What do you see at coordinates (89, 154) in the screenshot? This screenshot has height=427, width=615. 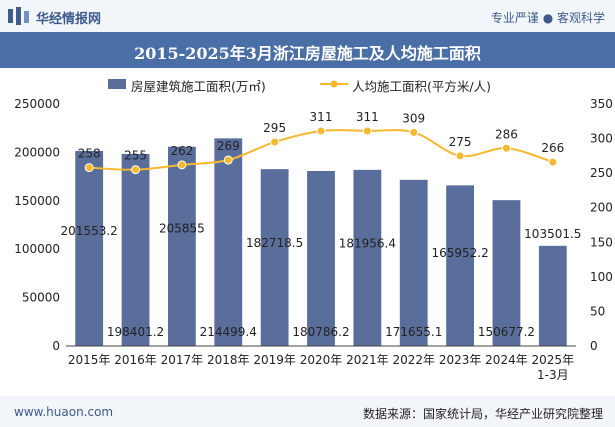 I see `line-value-label: 258` at bounding box center [89, 154].